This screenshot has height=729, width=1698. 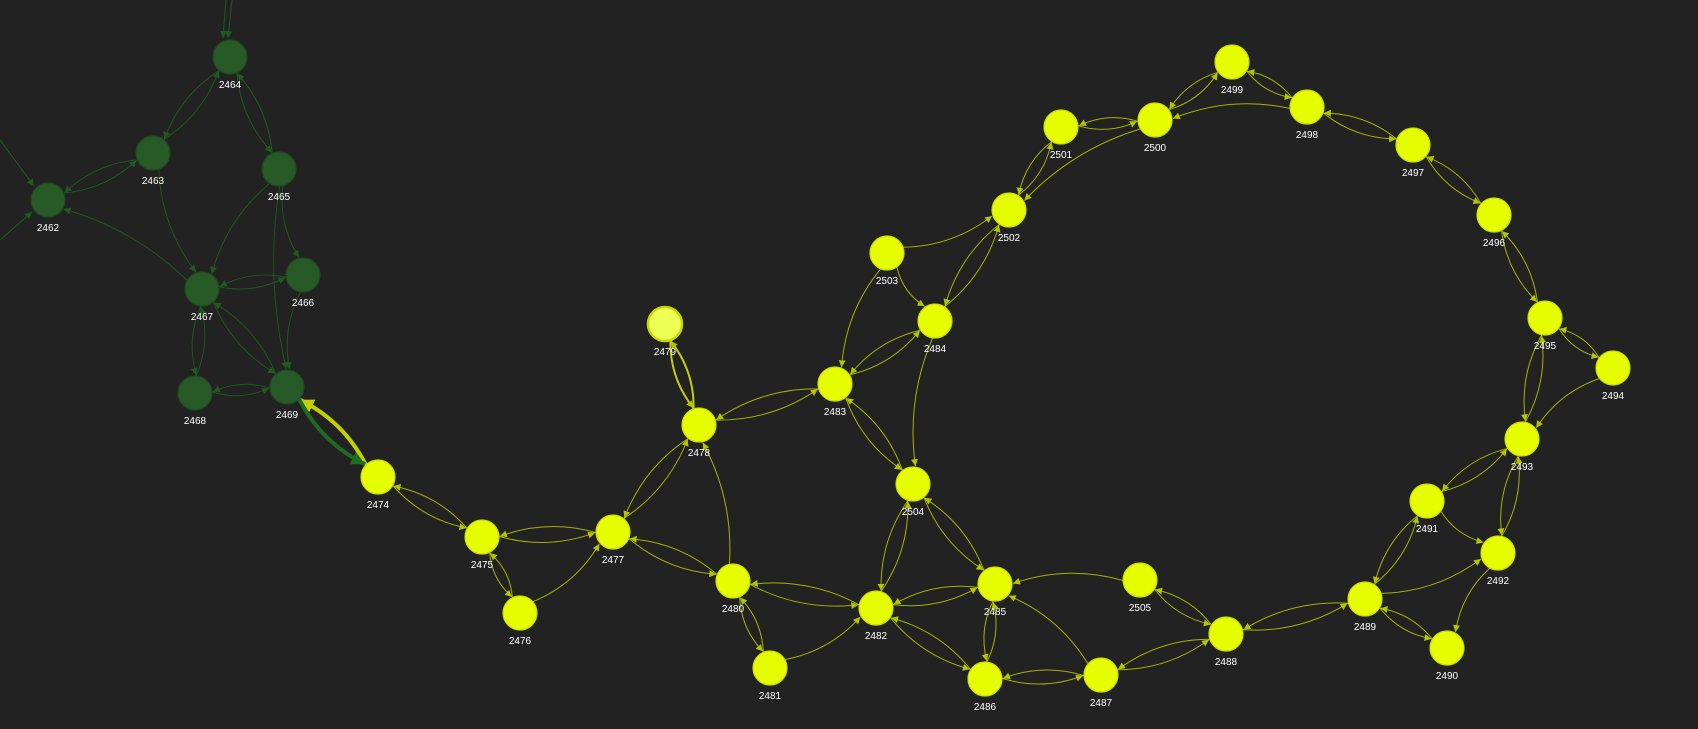 What do you see at coordinates (1613, 376) in the screenshot?
I see `graph-node-2494: 2494` at bounding box center [1613, 376].